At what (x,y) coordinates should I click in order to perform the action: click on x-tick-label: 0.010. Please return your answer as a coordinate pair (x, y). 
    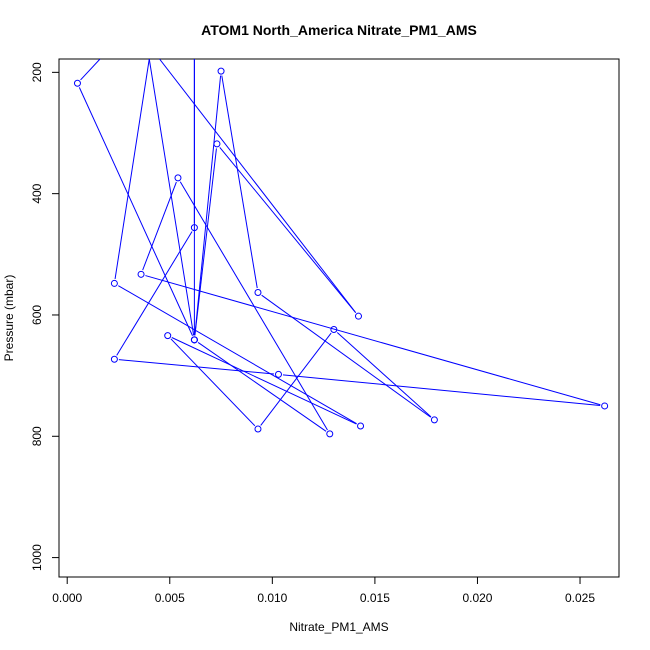
    Looking at the image, I should click on (272, 598).